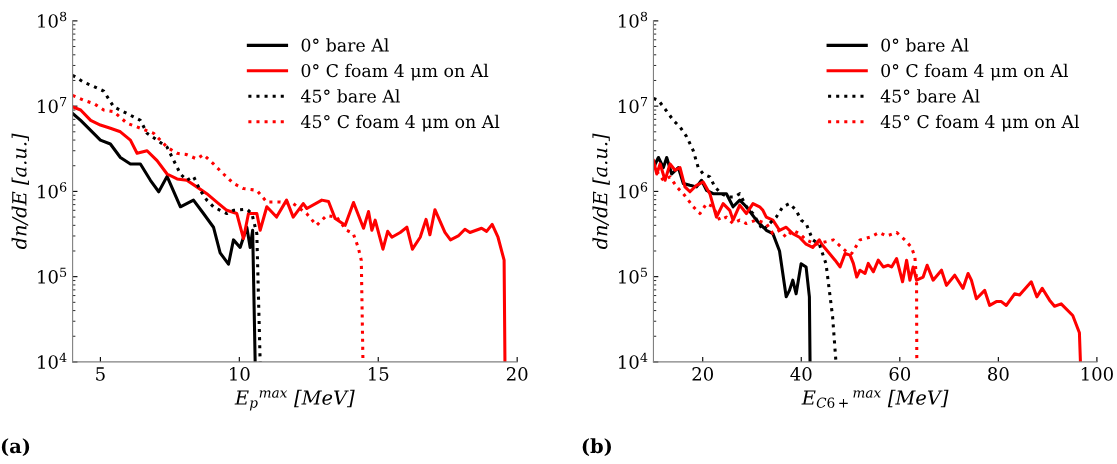 This screenshot has width=1117, height=464. I want to click on x-axis-title: E$_{p}$$^{max}$ [MeV], so click(294, 400).